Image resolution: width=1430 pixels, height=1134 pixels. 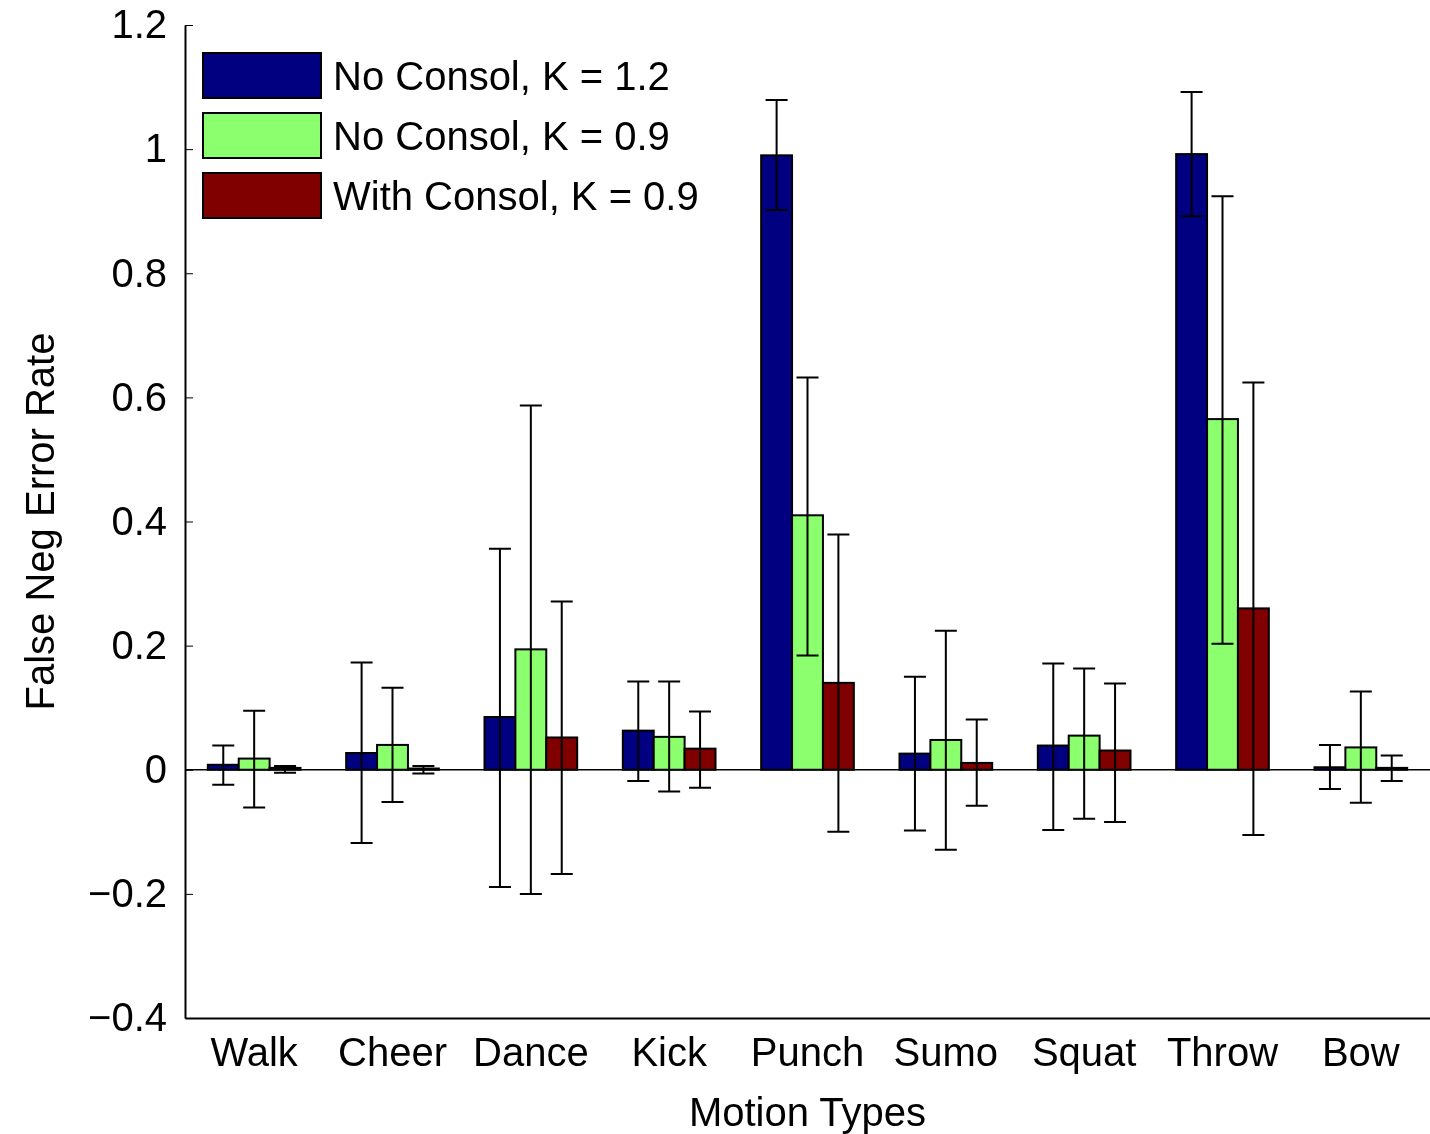 What do you see at coordinates (1084, 1052) in the screenshot?
I see `x-tick-label: Squat` at bounding box center [1084, 1052].